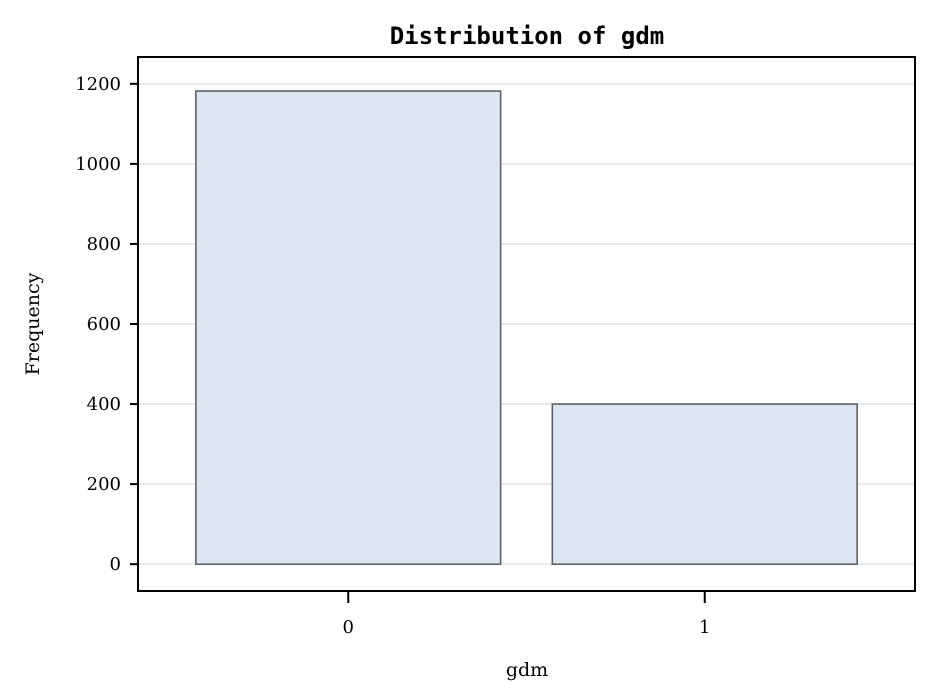  Describe the element at coordinates (348, 627) in the screenshot. I see `x-tick-label: 0` at that location.